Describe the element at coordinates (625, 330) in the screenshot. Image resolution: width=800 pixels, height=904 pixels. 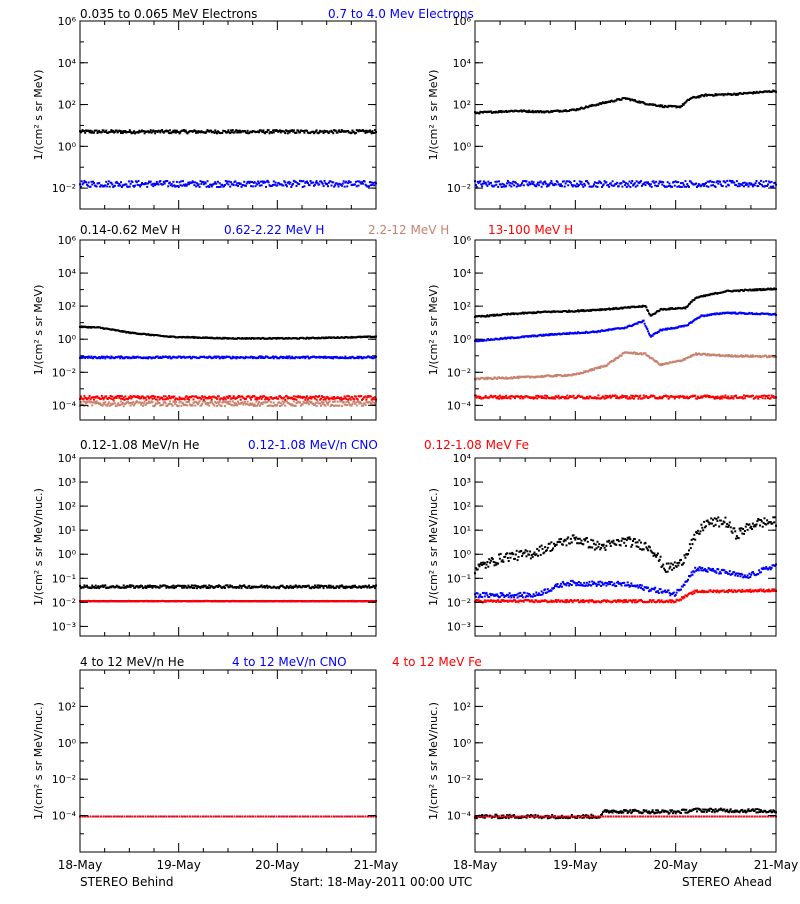
I see `plot-frame` at that location.